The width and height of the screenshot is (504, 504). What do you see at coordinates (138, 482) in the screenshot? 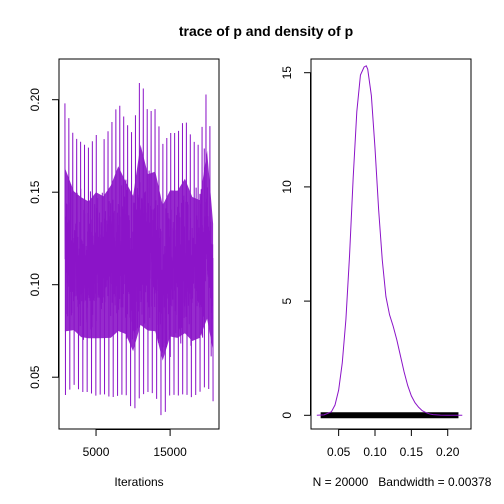
I see `trace-x-axis-label: Iterations` at bounding box center [138, 482].